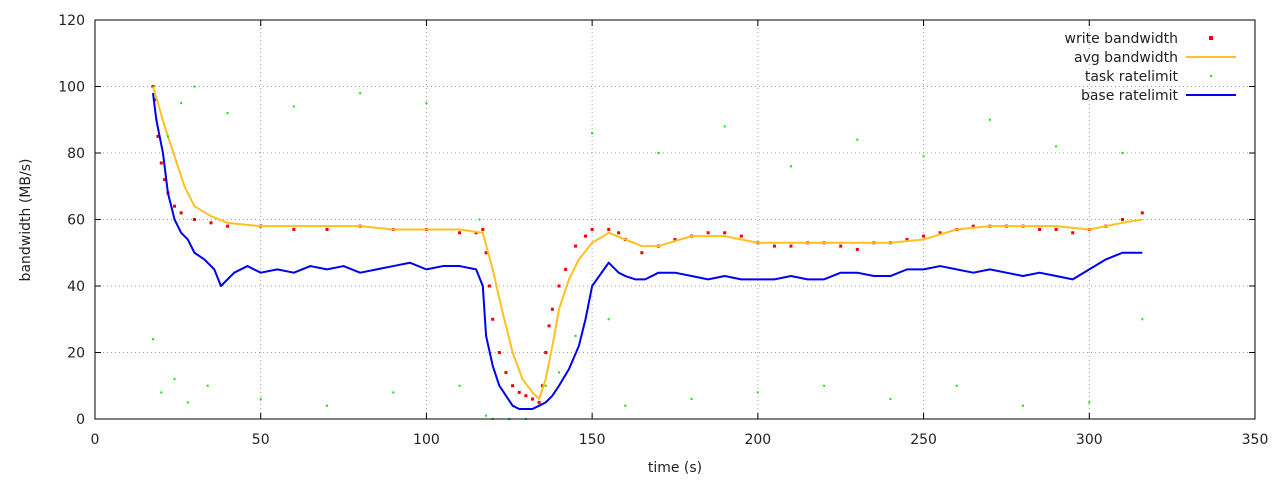 The height and width of the screenshot is (480, 1280). Describe the element at coordinates (71, 88) in the screenshot. I see `y-tick-label: 100` at that location.